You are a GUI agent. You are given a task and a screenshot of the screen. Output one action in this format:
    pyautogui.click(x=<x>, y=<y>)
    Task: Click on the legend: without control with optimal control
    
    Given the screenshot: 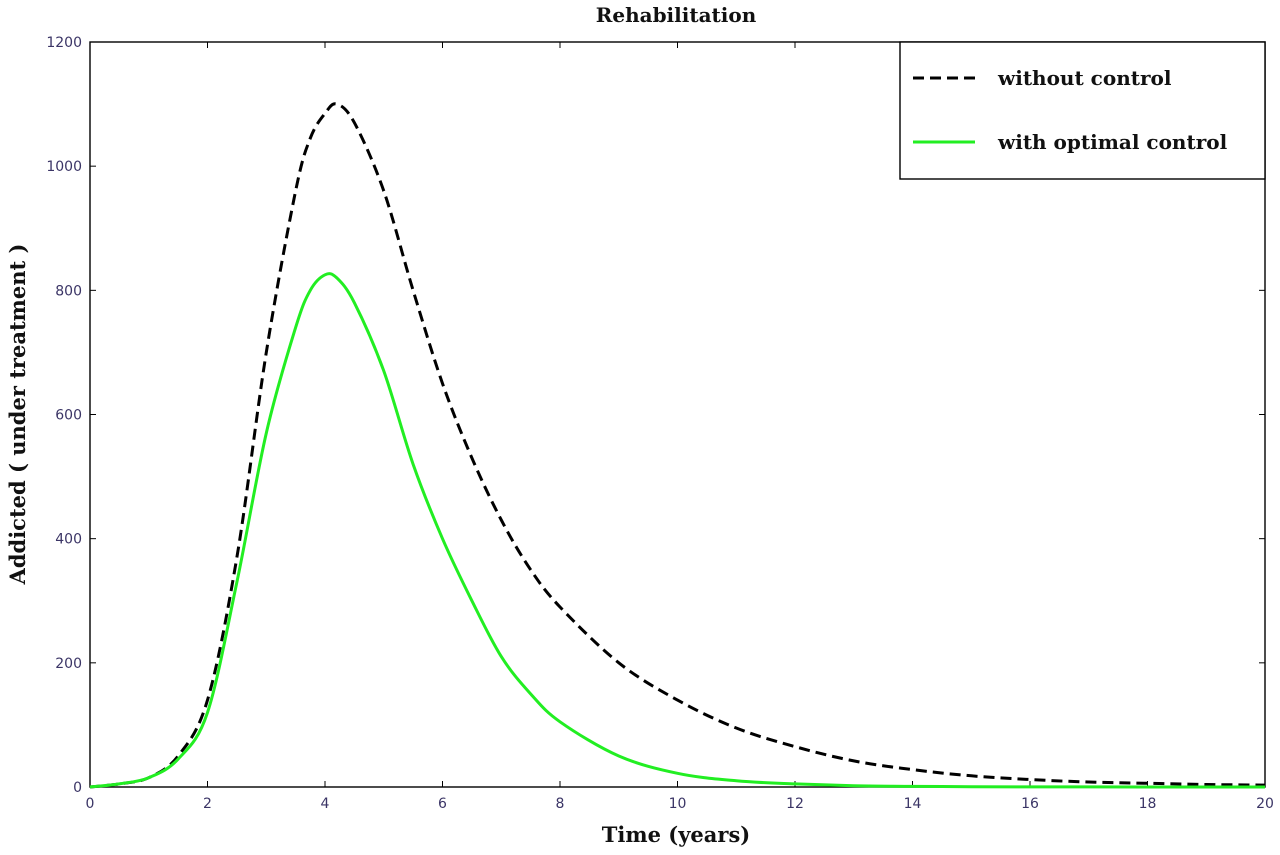 What is the action you would take?
    pyautogui.click(x=1082, y=110)
    